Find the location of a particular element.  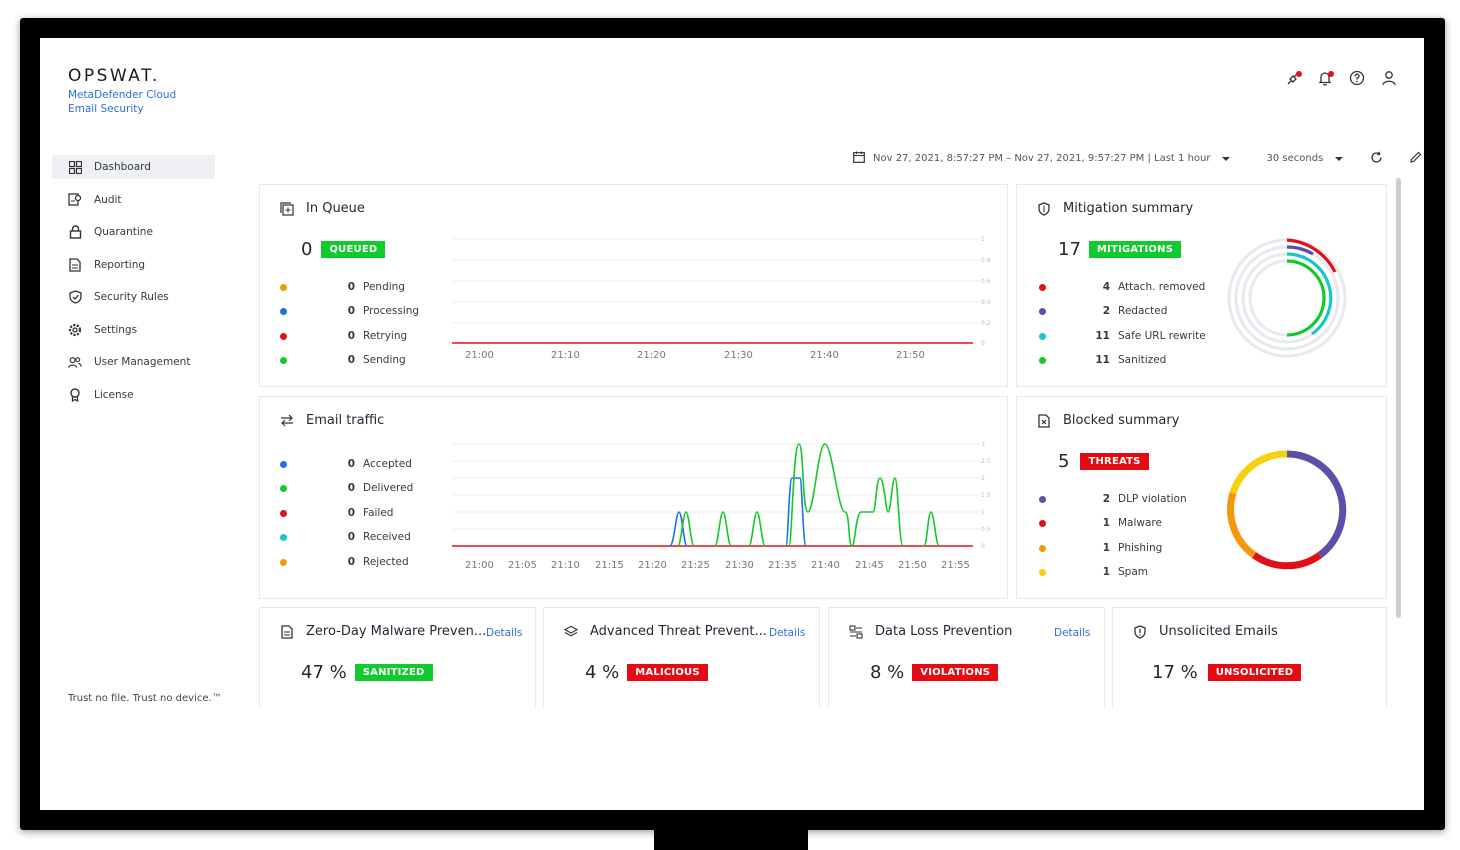

sidebar-item-reporting: Reporting is located at coordinates (133, 265).